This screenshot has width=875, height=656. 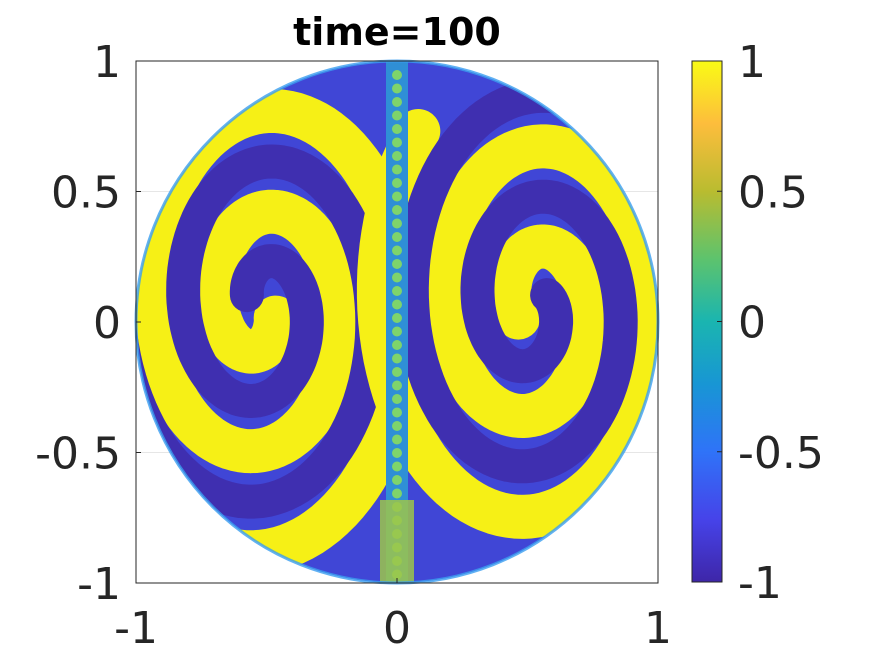 What do you see at coordinates (752, 62) in the screenshot?
I see `colorbar-tick-label-4: 1` at bounding box center [752, 62].